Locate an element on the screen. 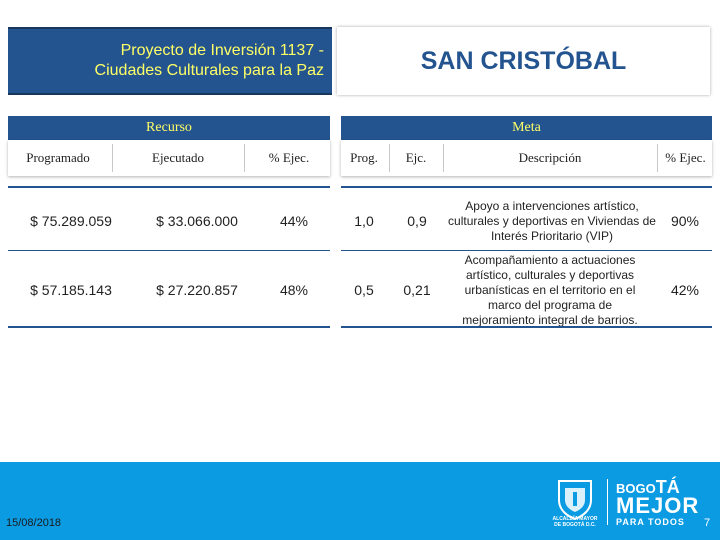  cell-prog: 1,0 is located at coordinates (364, 221).